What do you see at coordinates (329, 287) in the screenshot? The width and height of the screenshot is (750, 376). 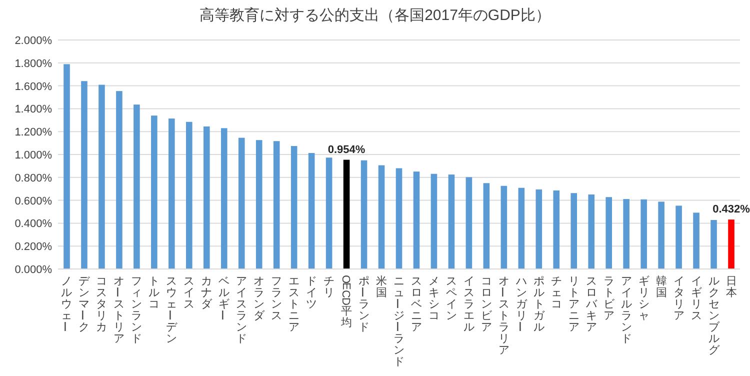 I see `x-tick-label: チリ` at bounding box center [329, 287].